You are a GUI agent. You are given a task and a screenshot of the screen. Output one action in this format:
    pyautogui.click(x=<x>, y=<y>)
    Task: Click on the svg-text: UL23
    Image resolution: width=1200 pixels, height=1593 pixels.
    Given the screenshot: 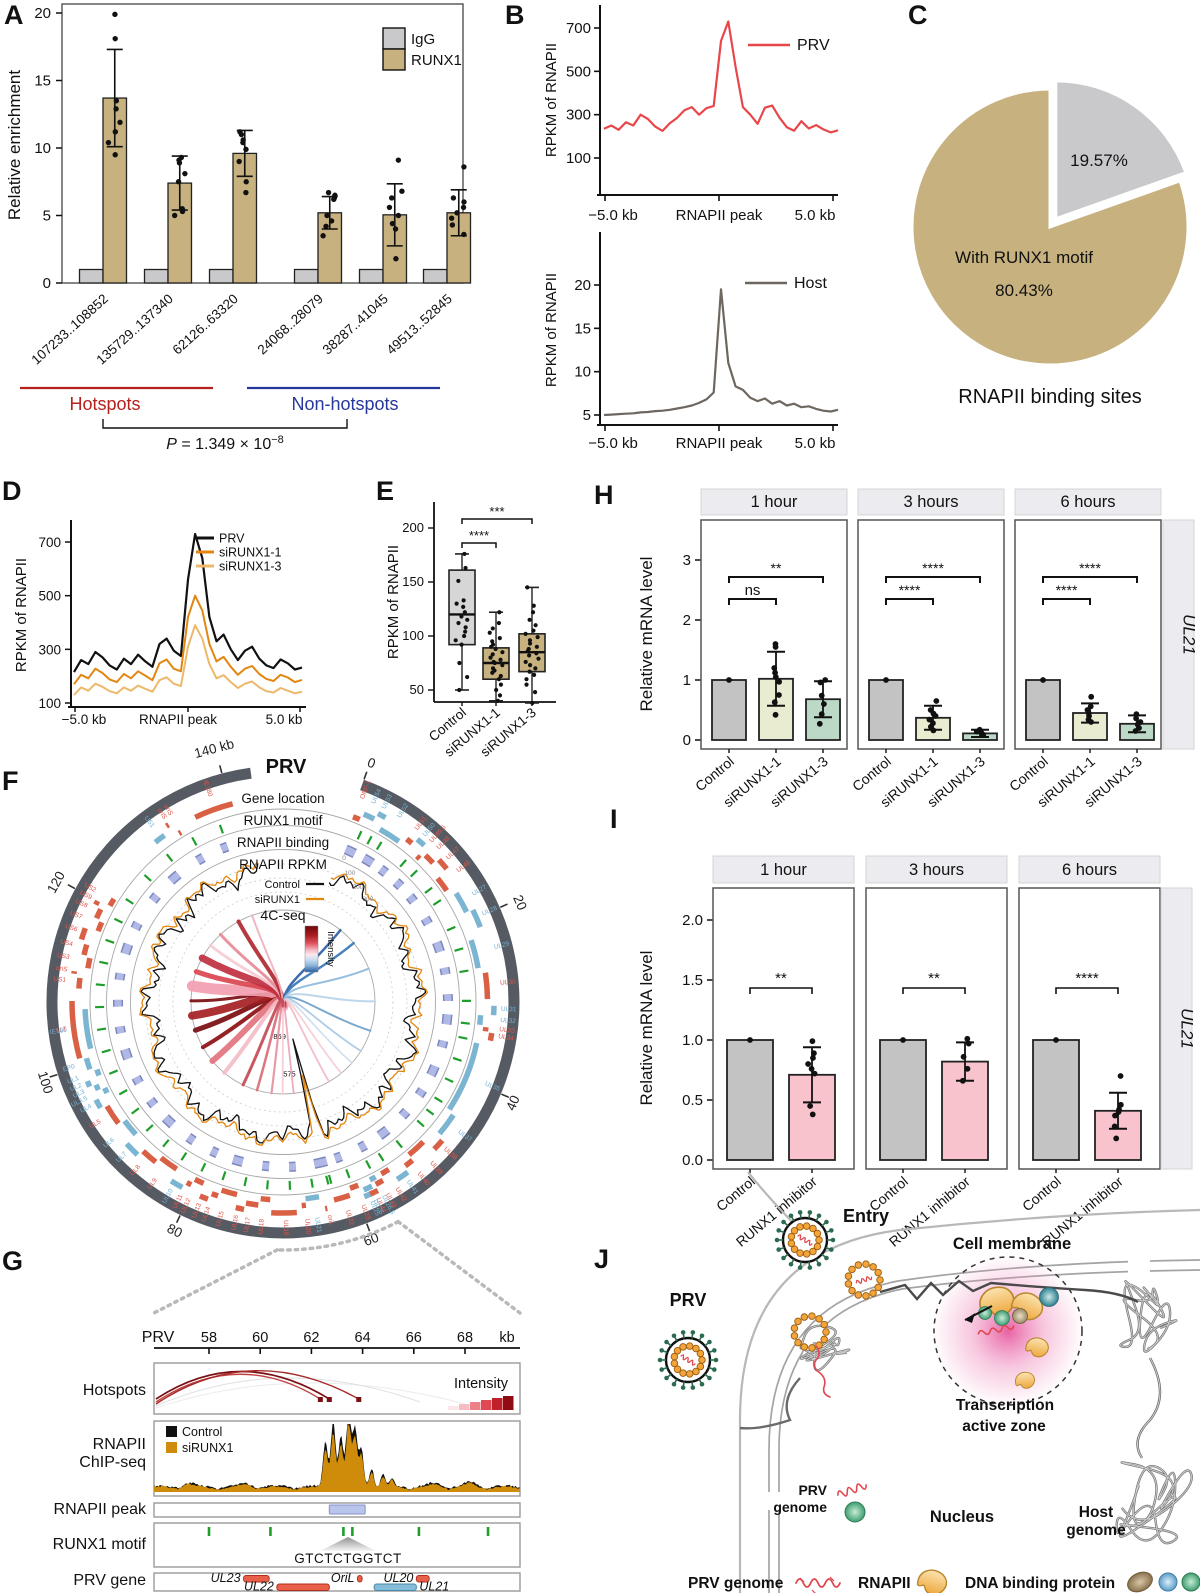 What is the action you would take?
    pyautogui.click(x=226, y=1578)
    